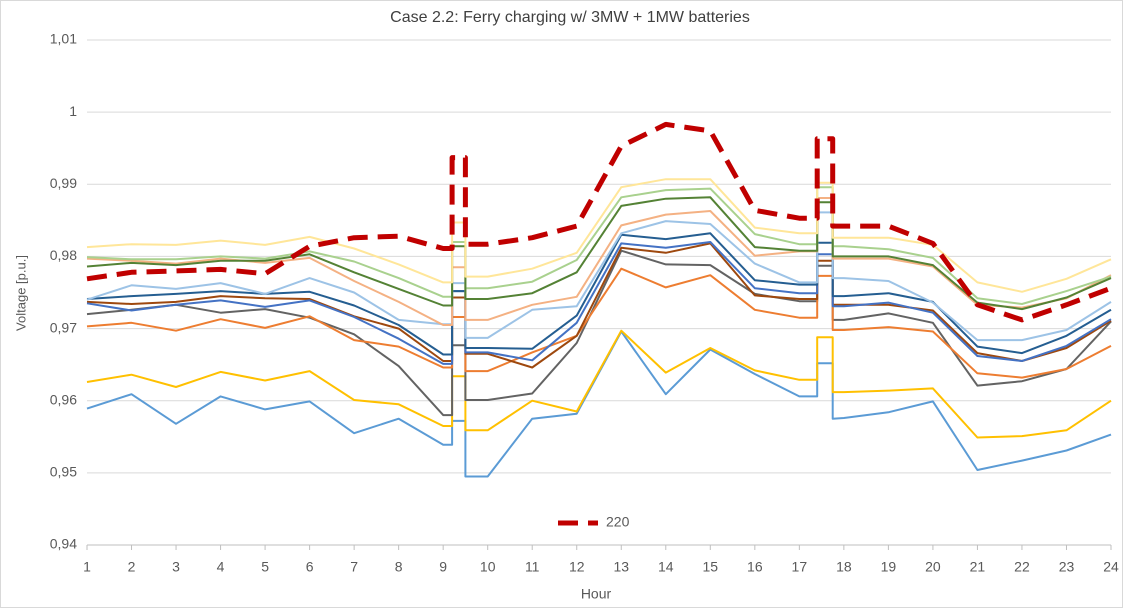 The height and width of the screenshot is (608, 1123). I want to click on x-tick-label: 5, so click(265, 567).